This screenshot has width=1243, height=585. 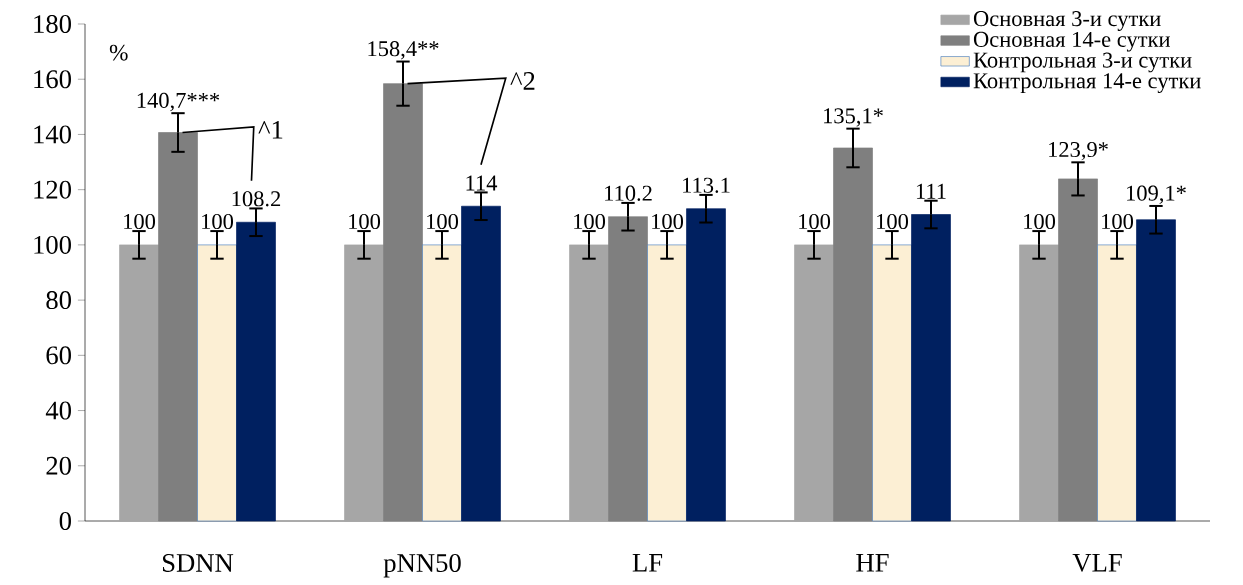 What do you see at coordinates (270, 129) in the screenshot?
I see `annotation: ^1` at bounding box center [270, 129].